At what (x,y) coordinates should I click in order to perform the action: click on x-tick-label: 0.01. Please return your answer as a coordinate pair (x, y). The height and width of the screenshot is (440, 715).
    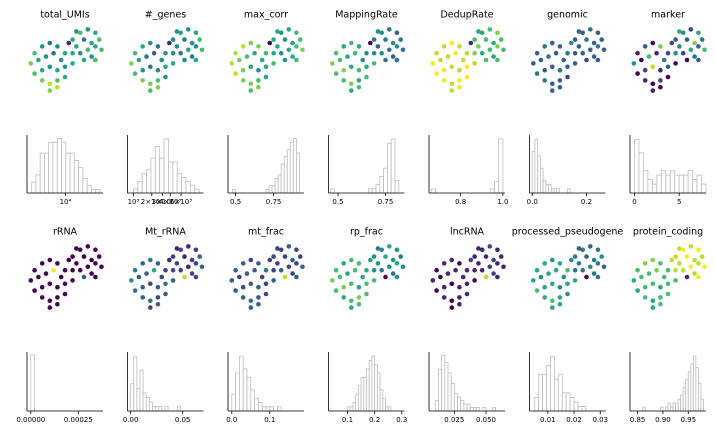
    Looking at the image, I should click on (548, 420).